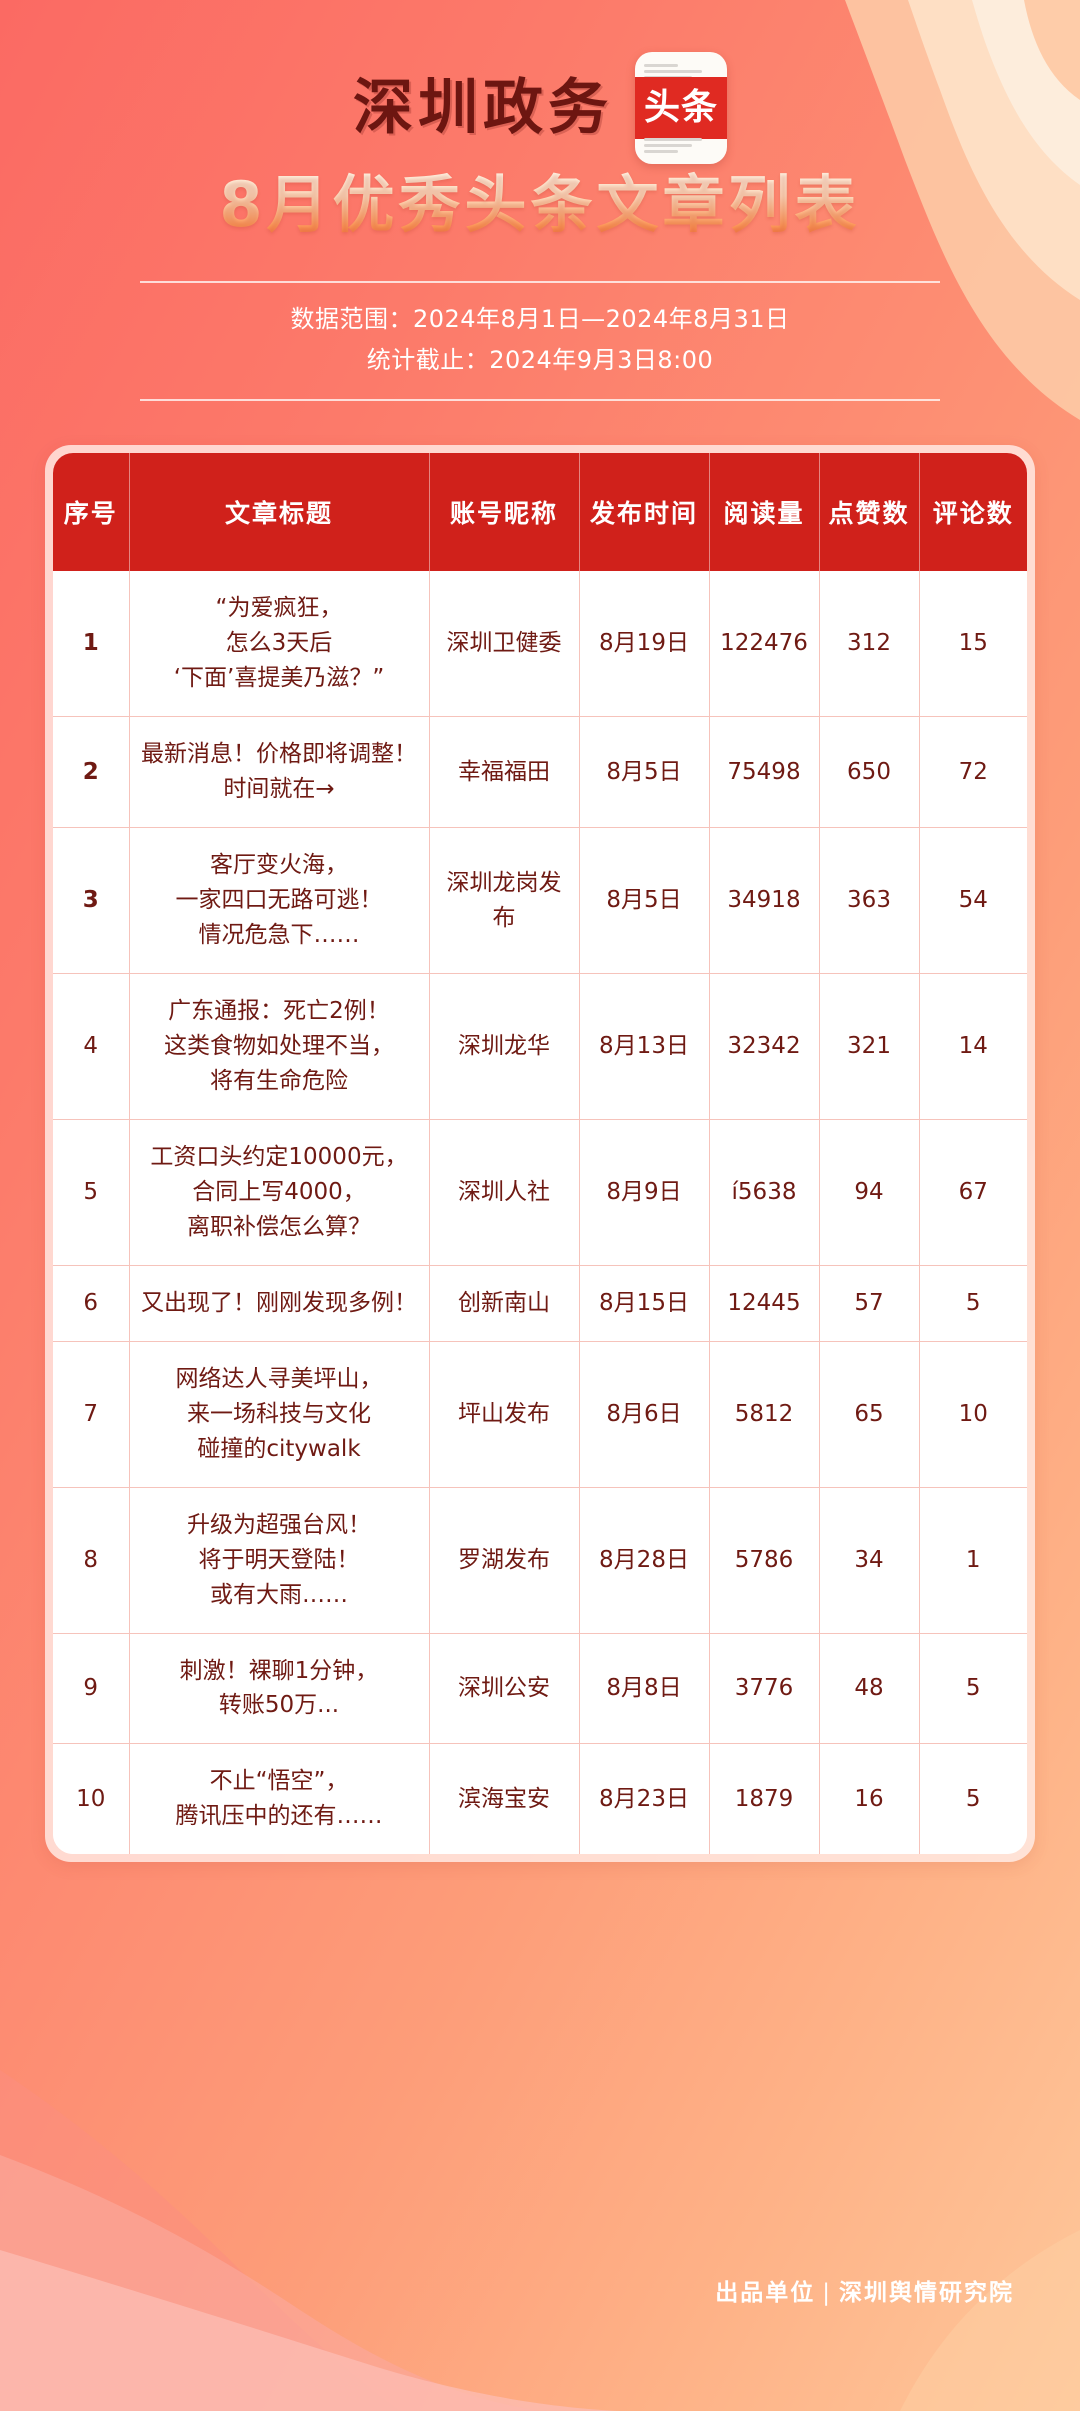 The image size is (1080, 2411). Describe the element at coordinates (973, 644) in the screenshot. I see `cell-comment-count: 15` at that location.